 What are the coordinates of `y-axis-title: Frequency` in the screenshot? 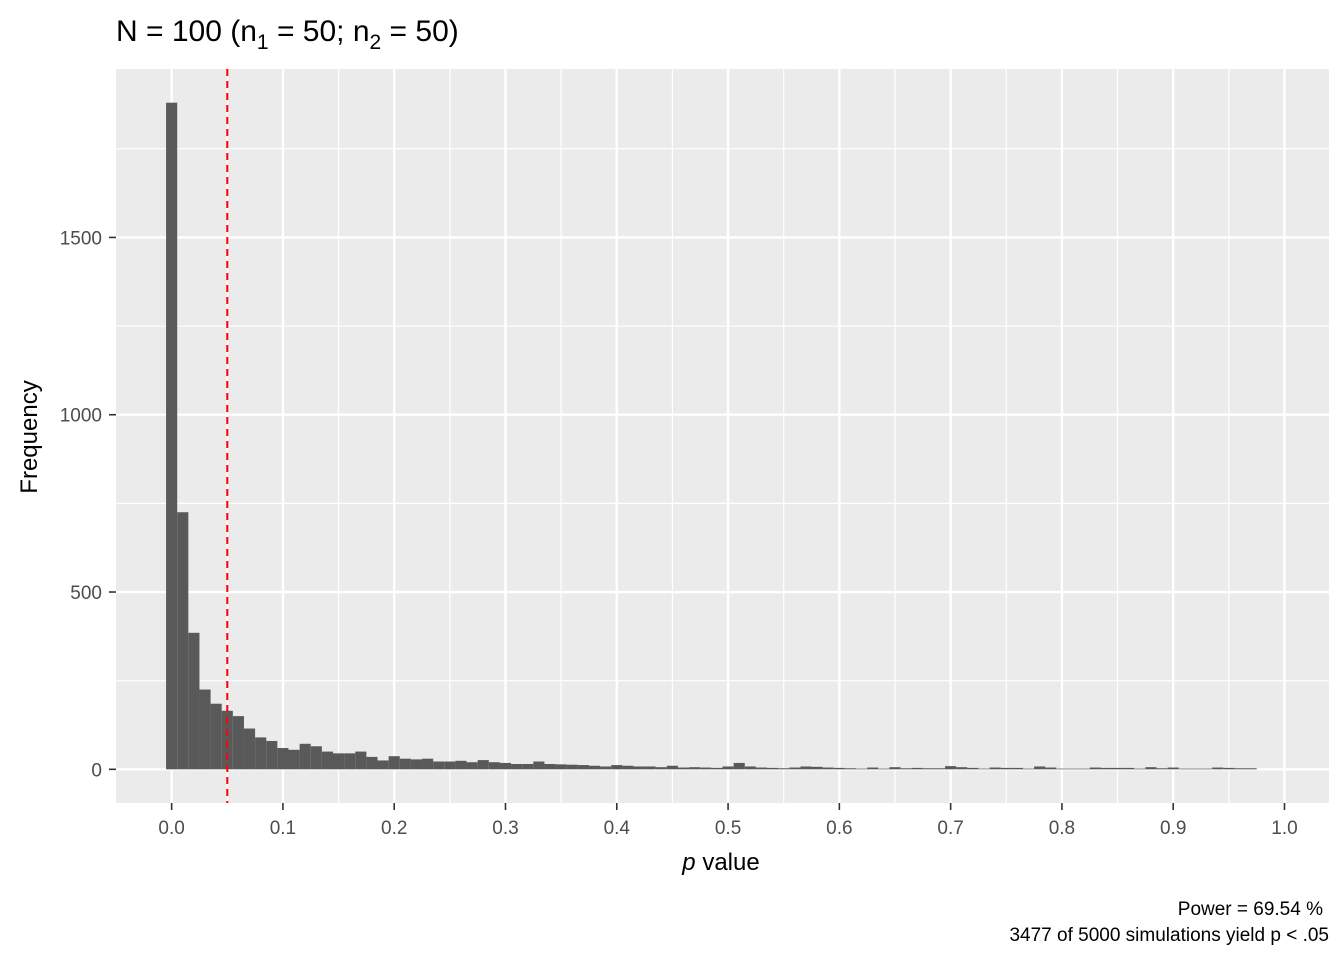 It's located at (29, 436).